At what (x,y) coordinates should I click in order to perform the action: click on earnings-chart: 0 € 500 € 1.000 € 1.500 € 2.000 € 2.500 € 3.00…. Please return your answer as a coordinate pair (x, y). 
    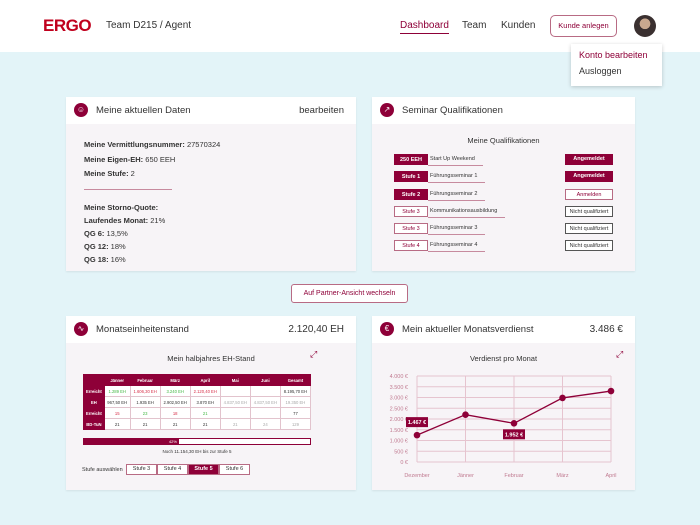
    Looking at the image, I should click on (503, 426).